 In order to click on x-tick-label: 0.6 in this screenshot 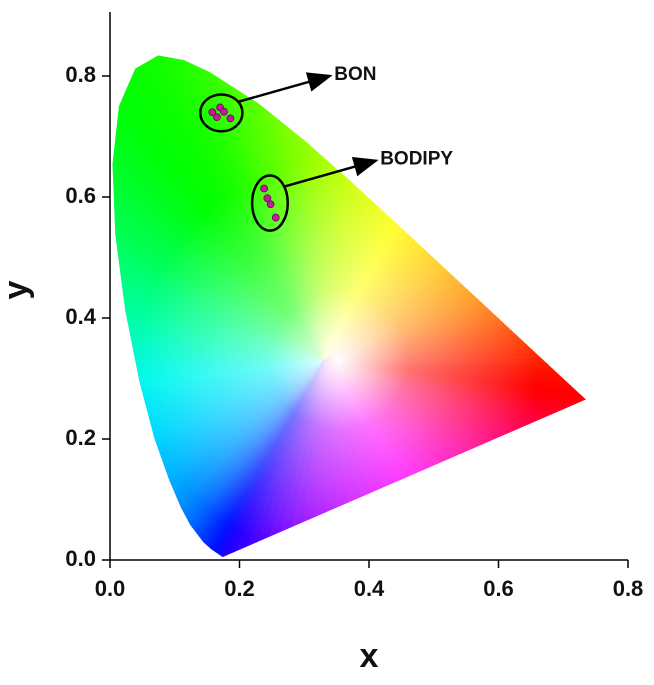, I will do `click(498, 588)`.